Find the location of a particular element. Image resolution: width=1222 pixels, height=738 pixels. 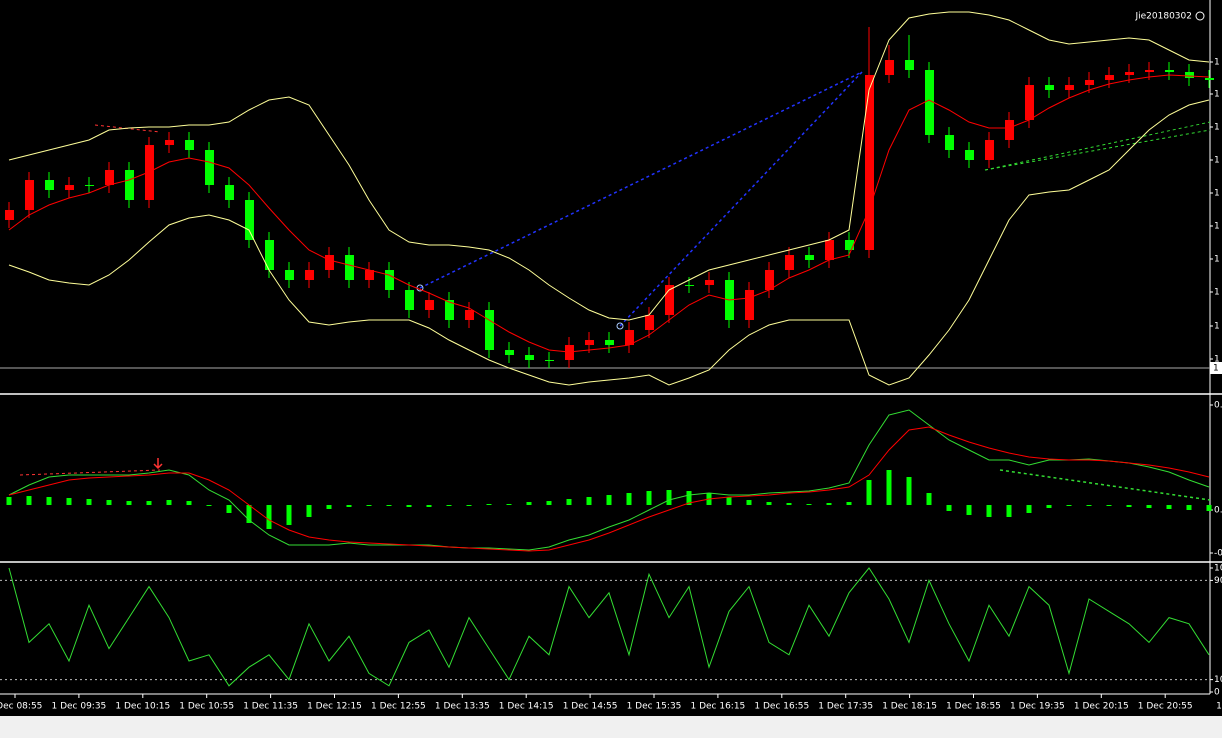

x-tick-label: 1 Dec 20:15 is located at coordinates (1101, 707).